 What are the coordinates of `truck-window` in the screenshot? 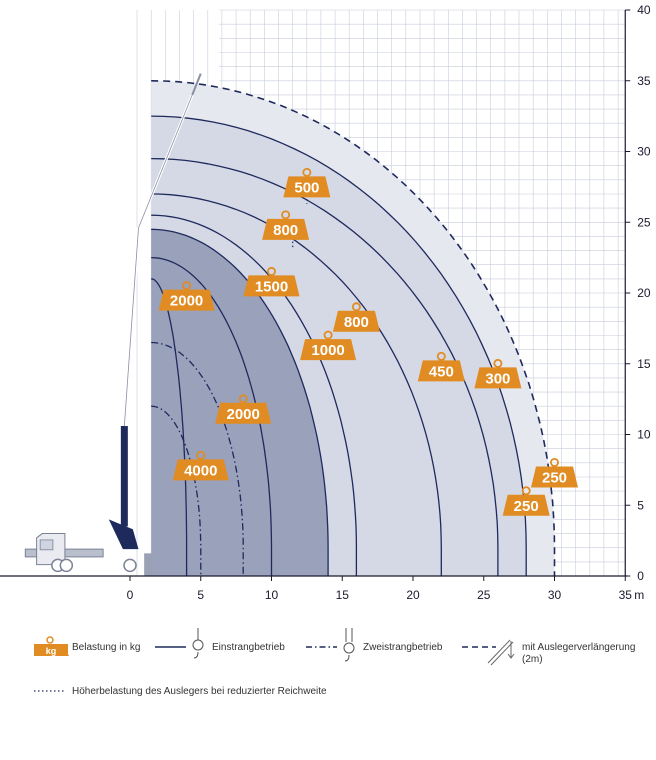 It's located at (46, 545).